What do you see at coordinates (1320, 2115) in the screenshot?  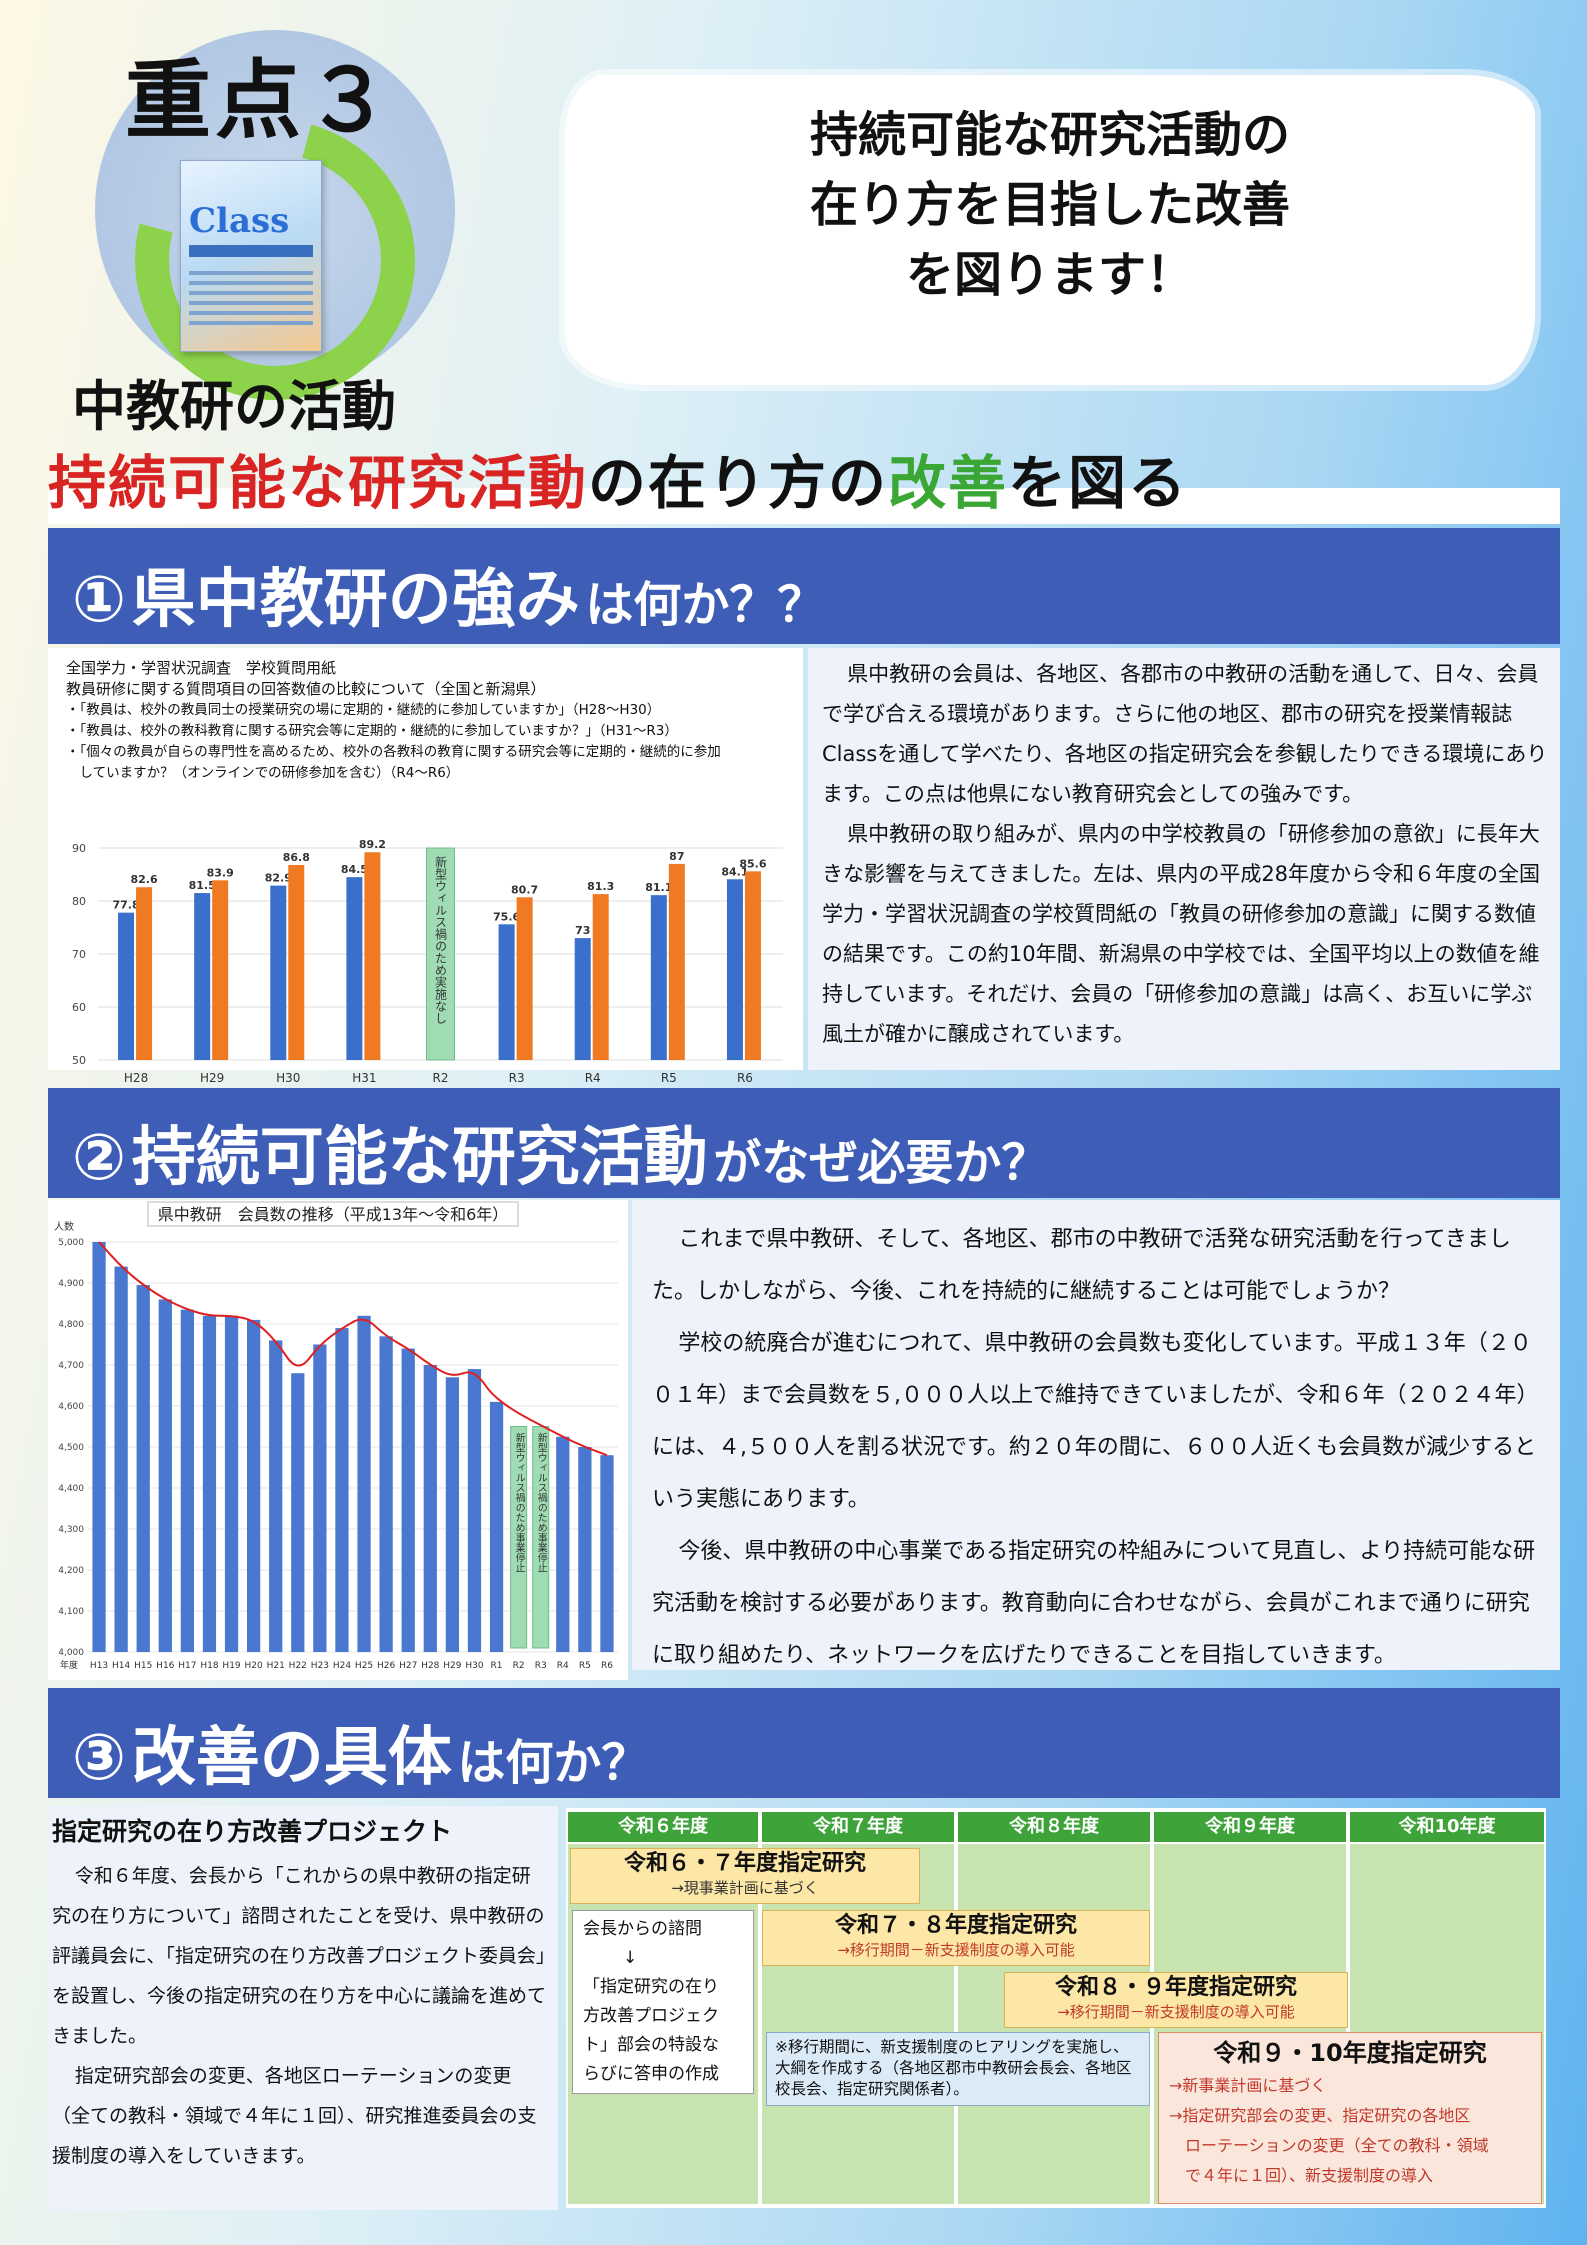 I see `box-line: →指定研究部会の変更、指定研究の各地区` at bounding box center [1320, 2115].